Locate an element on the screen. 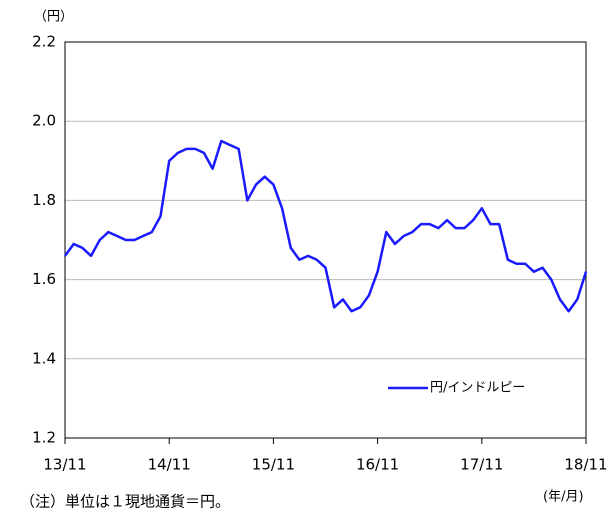  x-tick-label: 17/11 is located at coordinates (481, 465).